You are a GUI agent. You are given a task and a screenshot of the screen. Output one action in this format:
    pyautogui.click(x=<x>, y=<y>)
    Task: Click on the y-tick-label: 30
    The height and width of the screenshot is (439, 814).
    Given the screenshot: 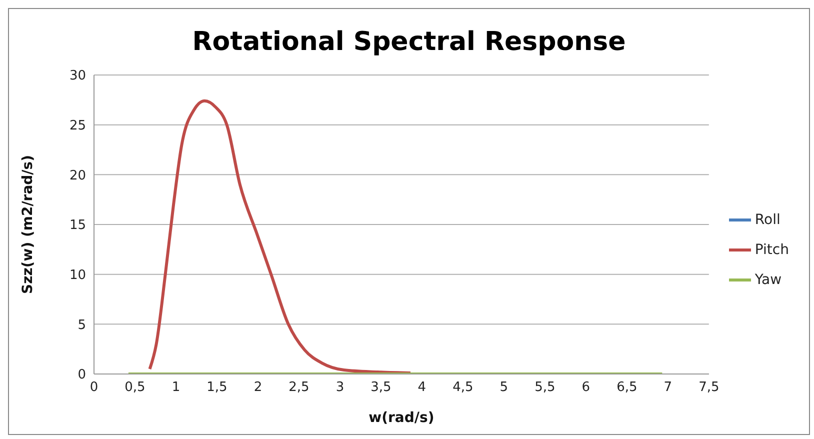 What is the action you would take?
    pyautogui.click(x=77, y=76)
    